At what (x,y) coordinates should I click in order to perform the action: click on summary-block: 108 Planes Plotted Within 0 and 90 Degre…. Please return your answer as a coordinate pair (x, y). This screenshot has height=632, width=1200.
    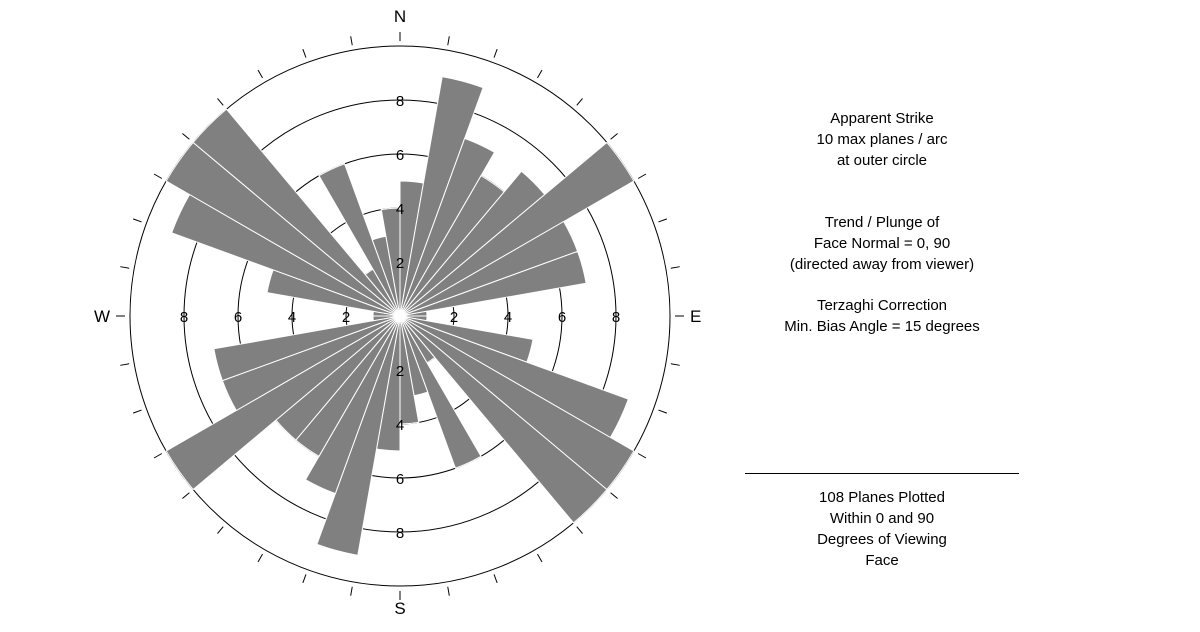
    Looking at the image, I should click on (882, 529).